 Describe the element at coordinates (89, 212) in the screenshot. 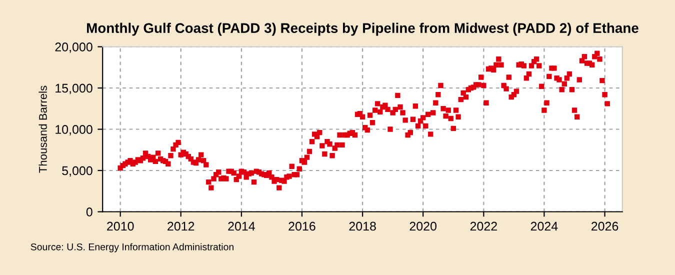

I see `y-tick-label: 0` at that location.